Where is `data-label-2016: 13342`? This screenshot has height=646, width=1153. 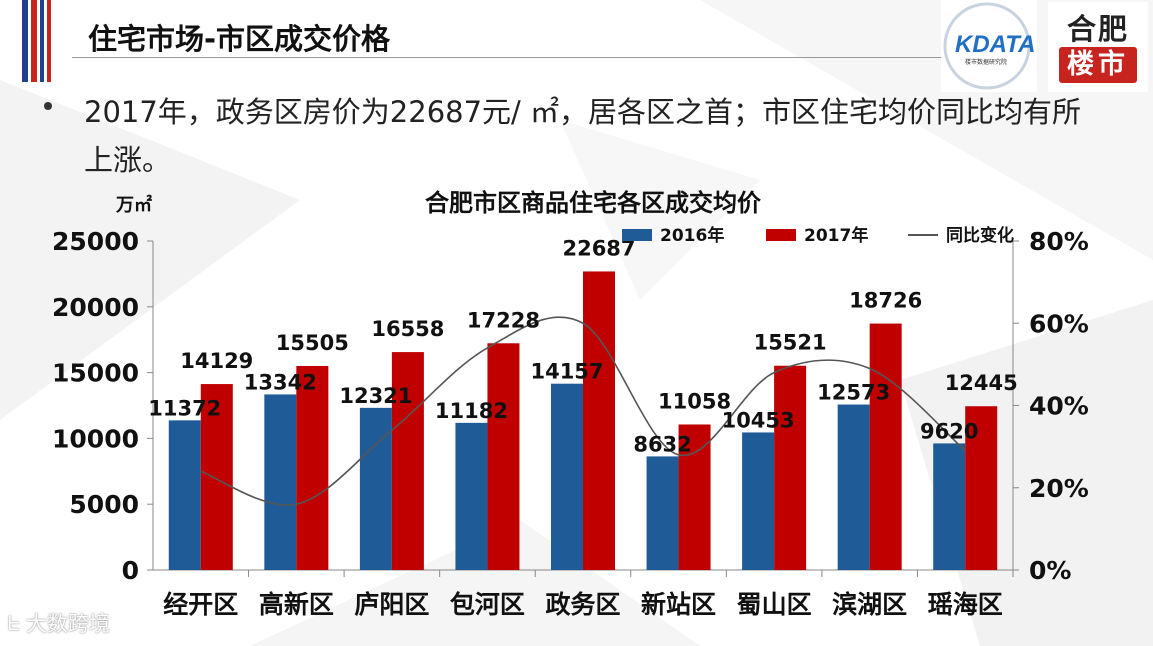 data-label-2016: 13342 is located at coordinates (280, 382).